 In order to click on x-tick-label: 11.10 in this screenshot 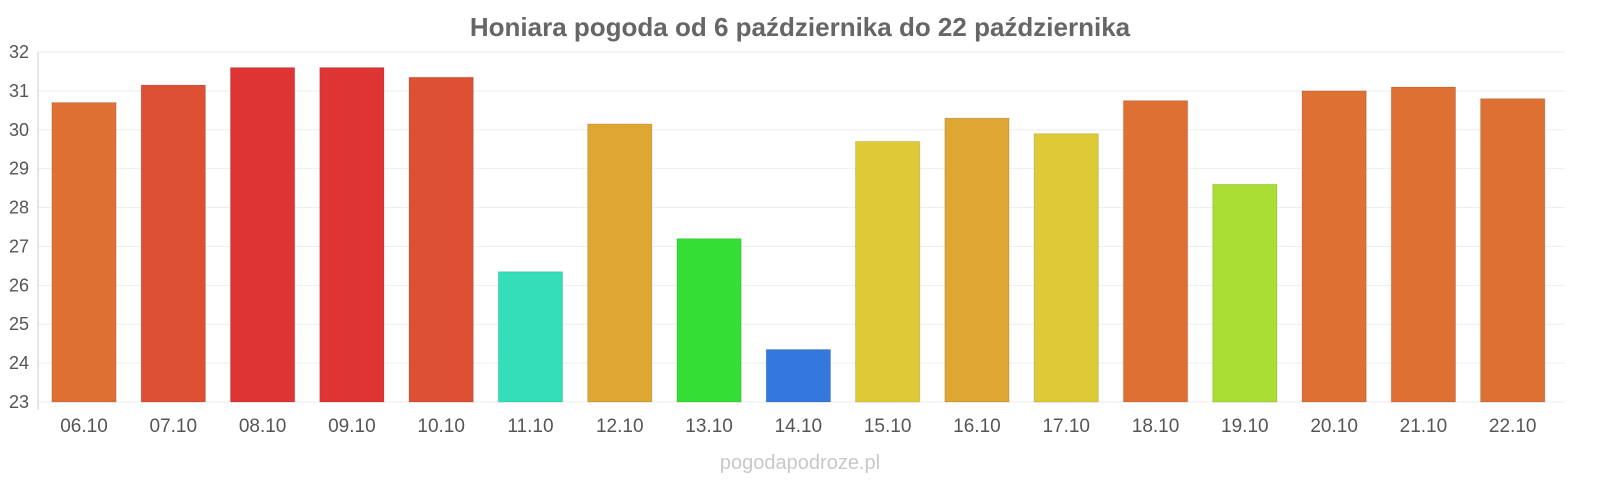, I will do `click(530, 426)`.